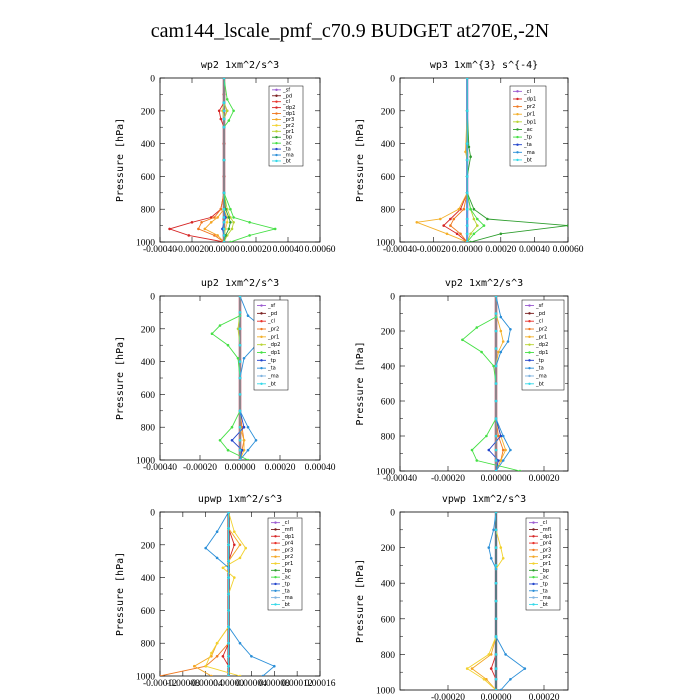  Describe the element at coordinates (507, 601) in the screenshot. I see `series-line-ta` at that location.